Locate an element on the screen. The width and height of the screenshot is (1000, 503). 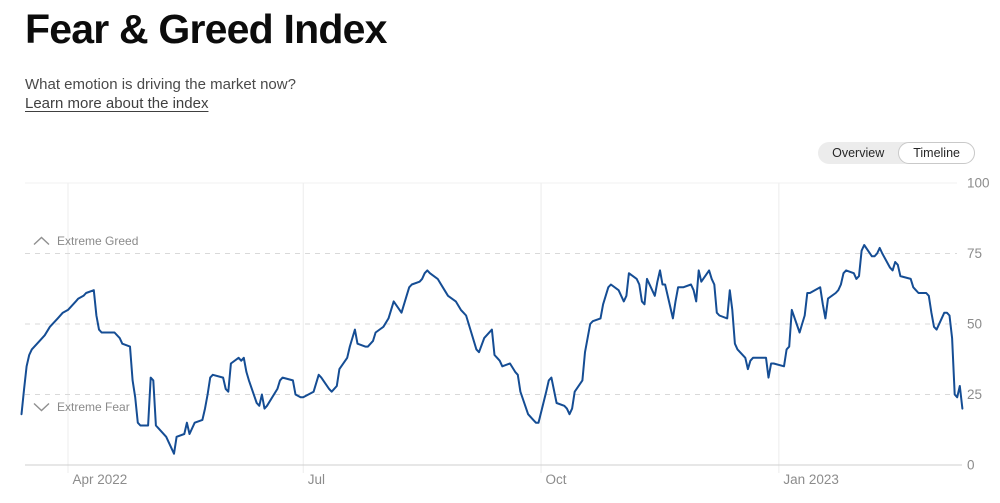
y-axis-label: 50 is located at coordinates (974, 324).